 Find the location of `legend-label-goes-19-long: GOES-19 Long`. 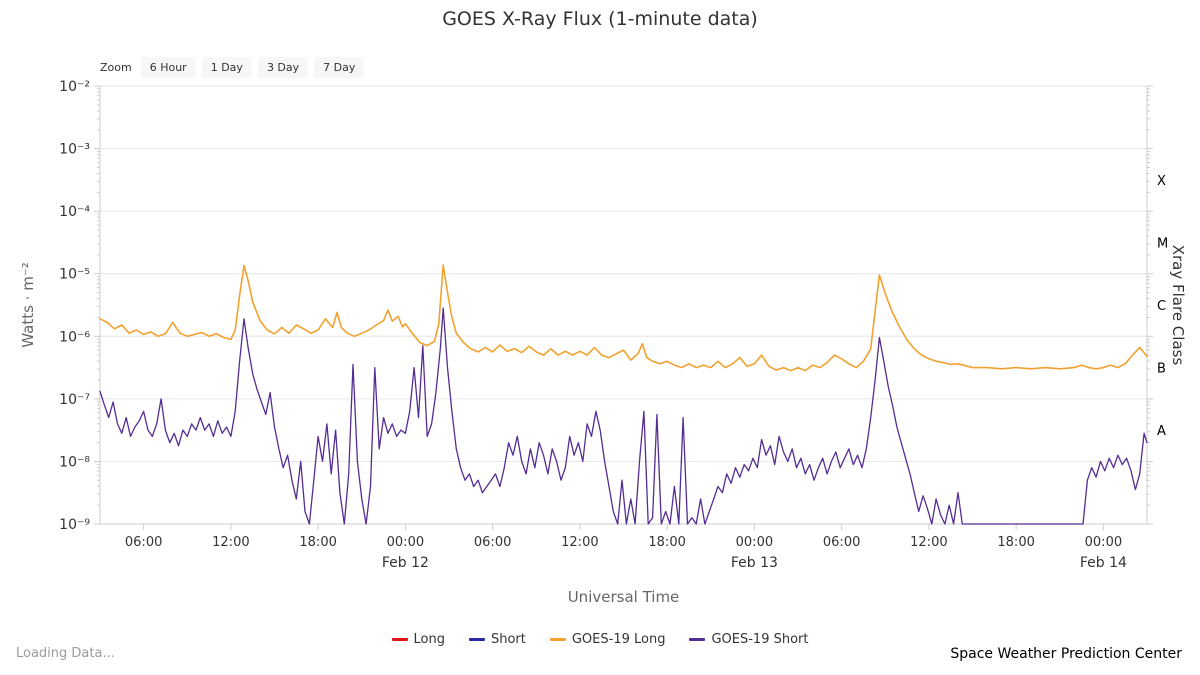

legend-label-goes-19-long: GOES-19 Long is located at coordinates (618, 639).